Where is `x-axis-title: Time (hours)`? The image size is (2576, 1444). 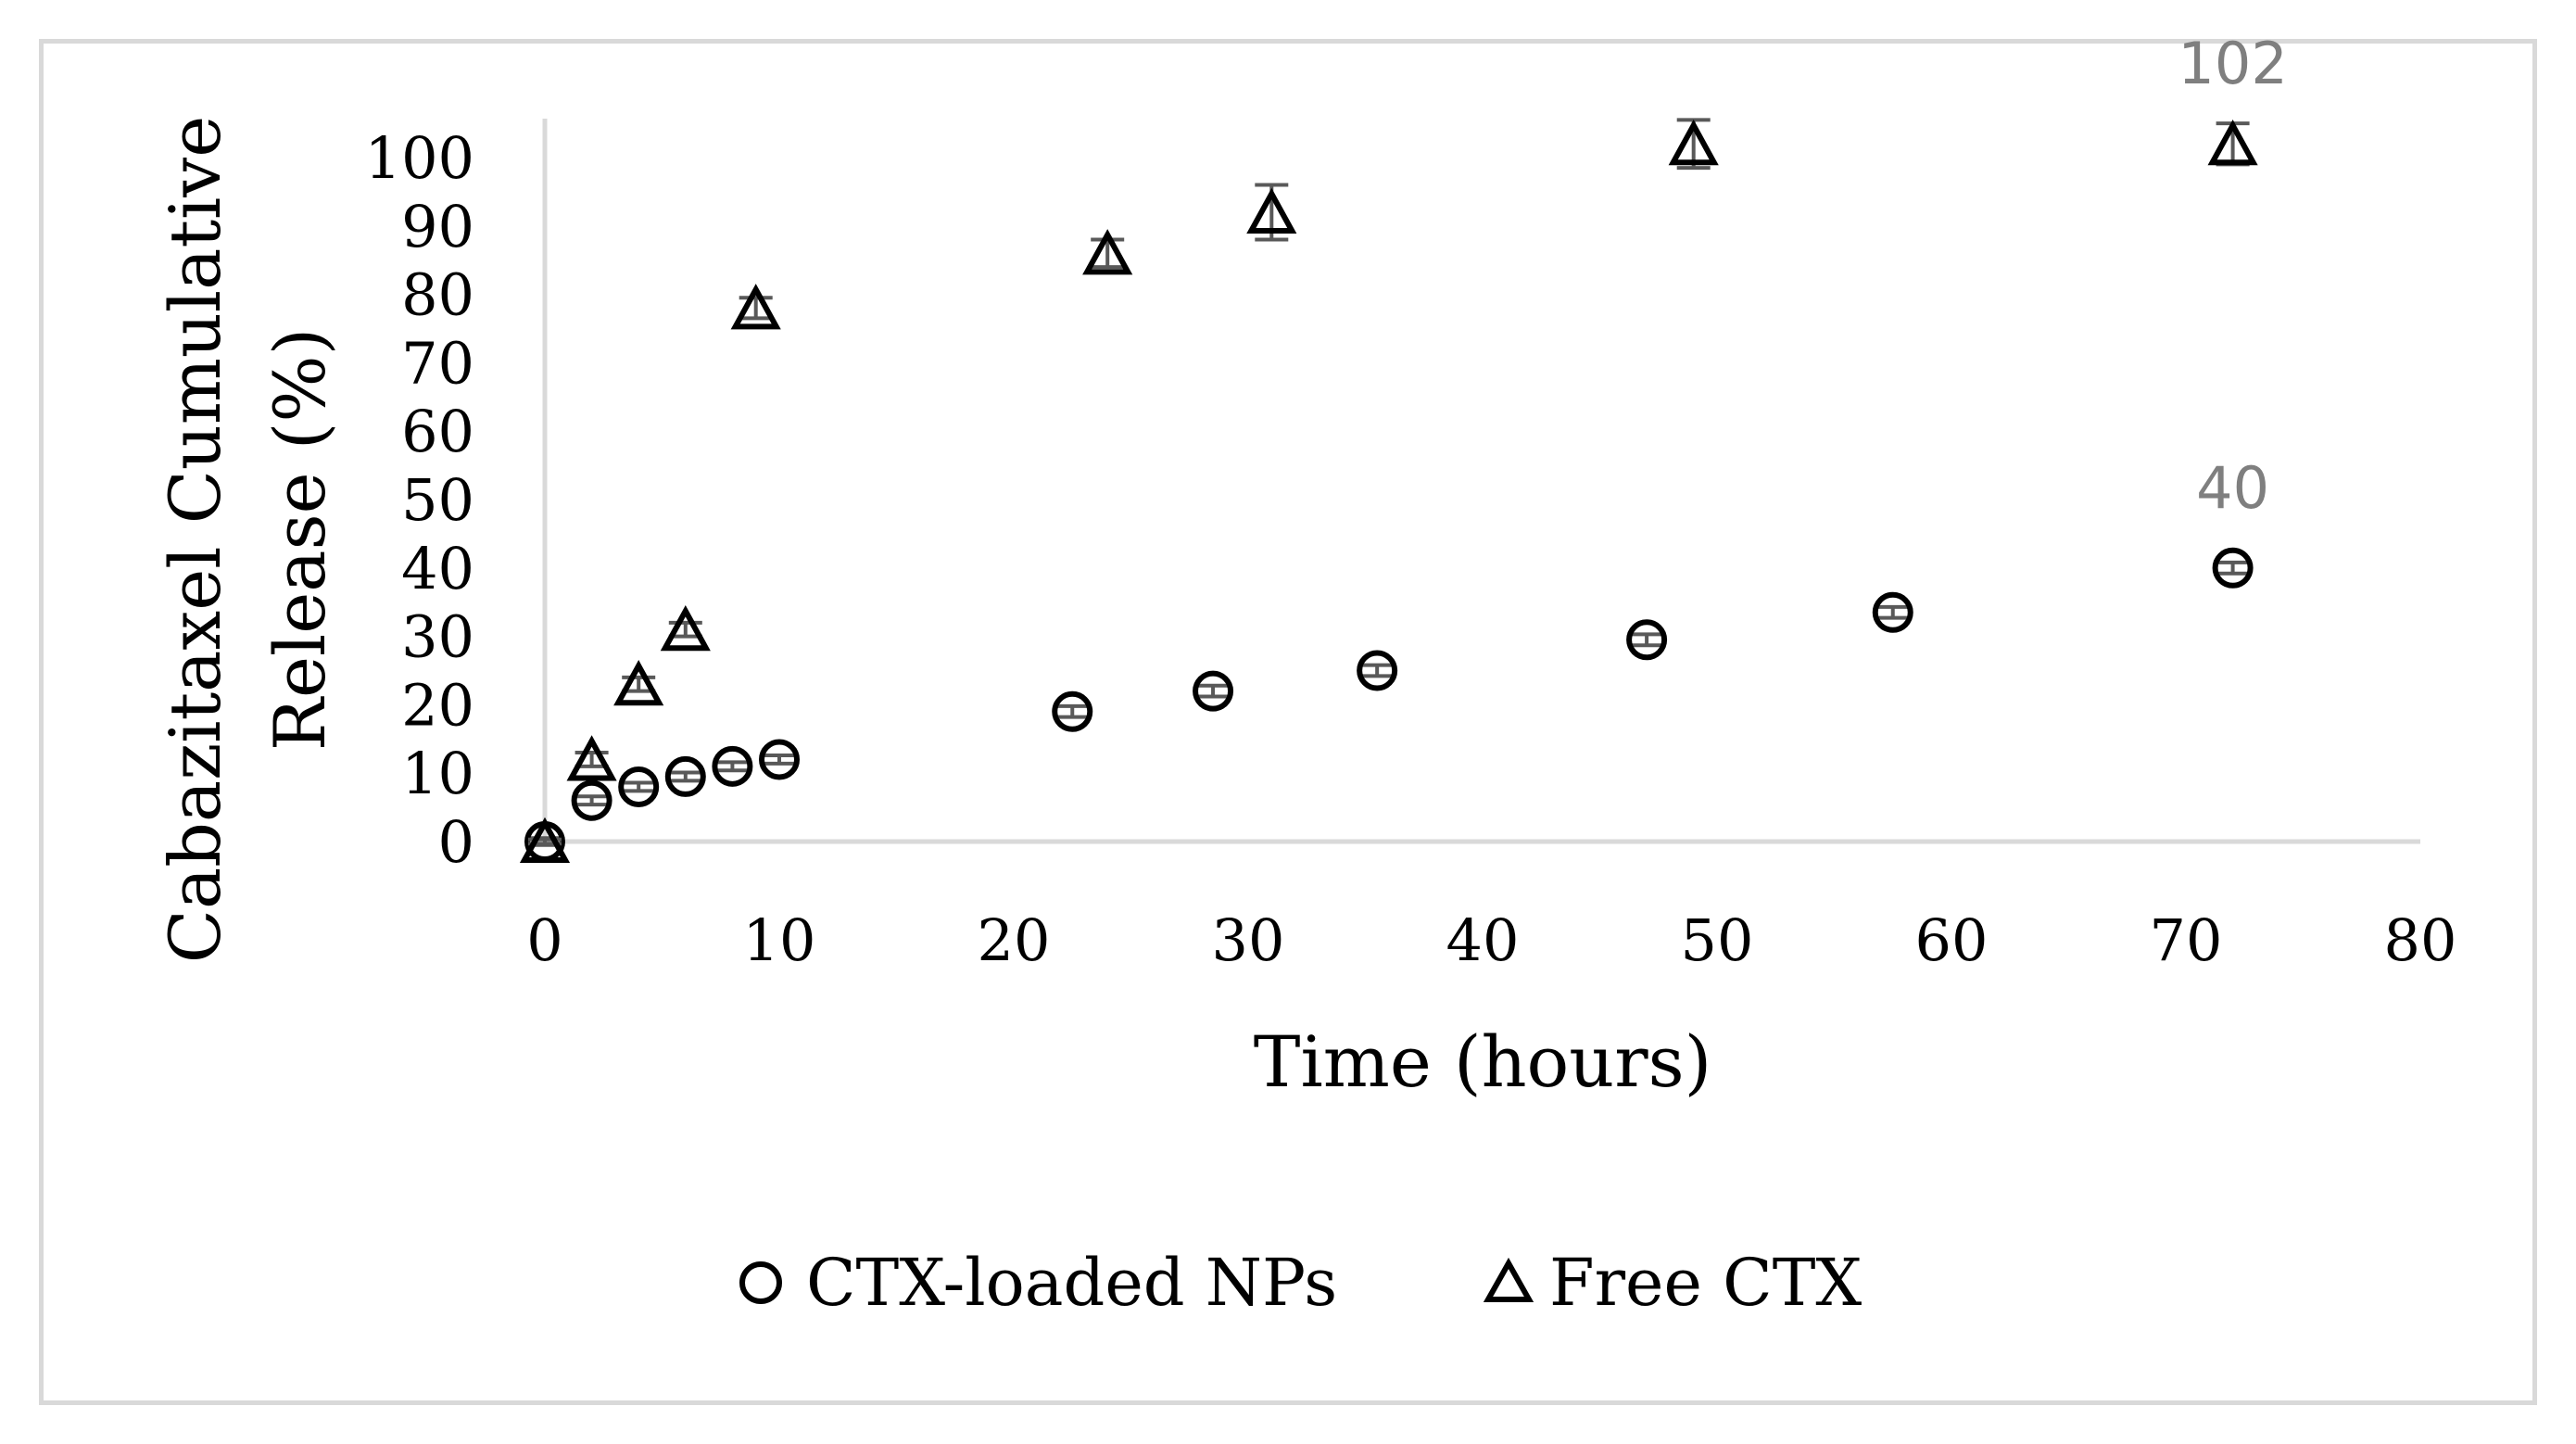
x-axis-title: Time (hours) is located at coordinates (1483, 1061).